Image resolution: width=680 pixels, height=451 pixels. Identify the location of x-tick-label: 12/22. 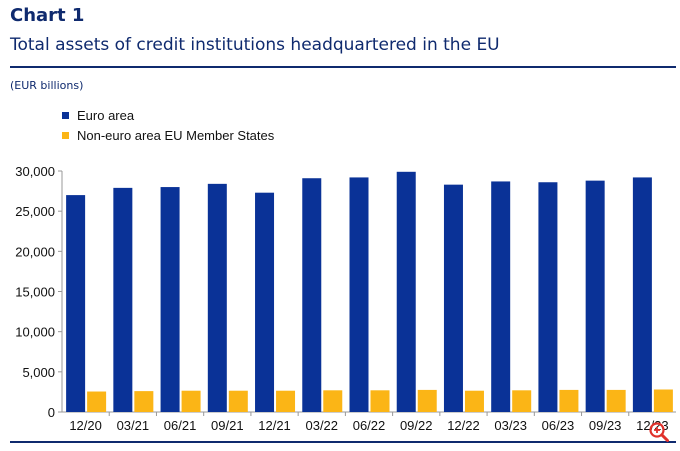
(463, 425).